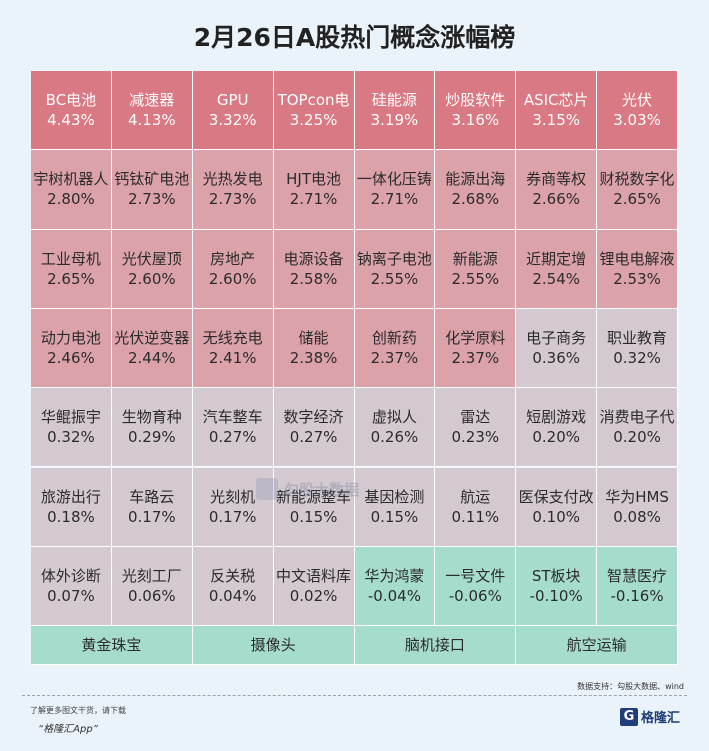 This screenshot has width=709, height=751. I want to click on concept-change: 0.29%, so click(151, 437).